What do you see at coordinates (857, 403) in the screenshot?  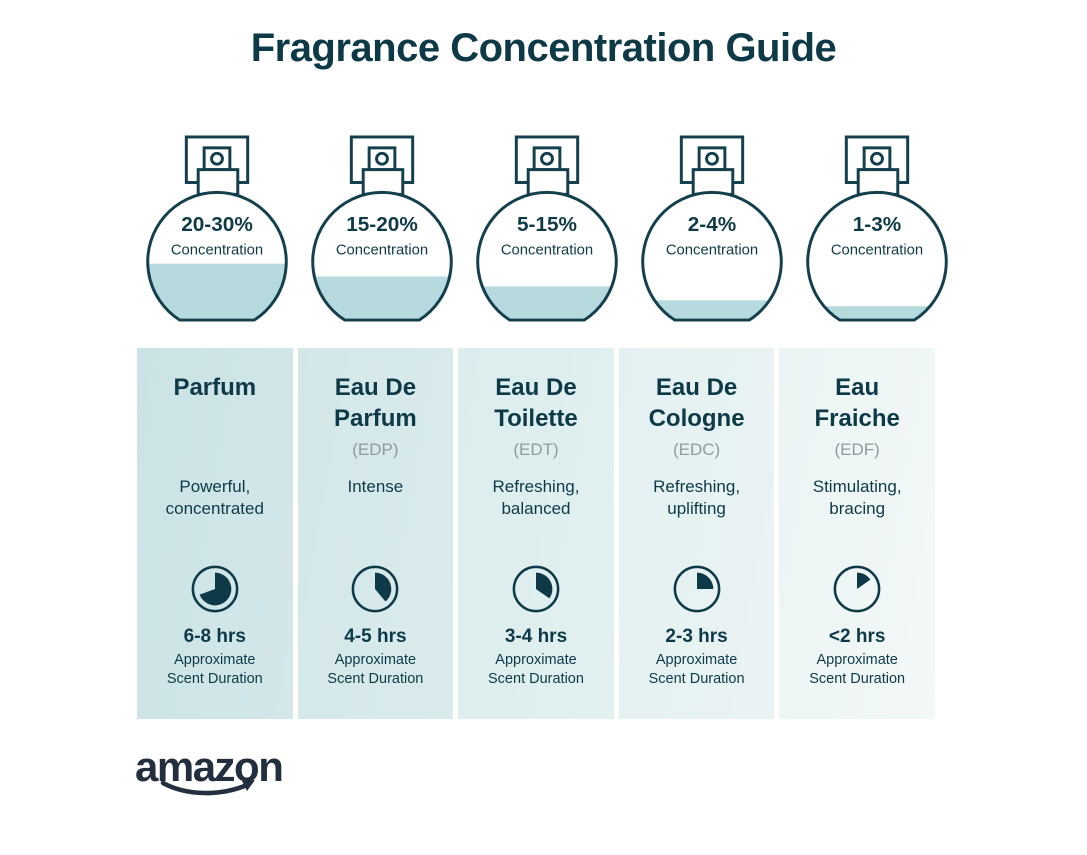 I see `fragrance-name: Eau Fraiche` at bounding box center [857, 403].